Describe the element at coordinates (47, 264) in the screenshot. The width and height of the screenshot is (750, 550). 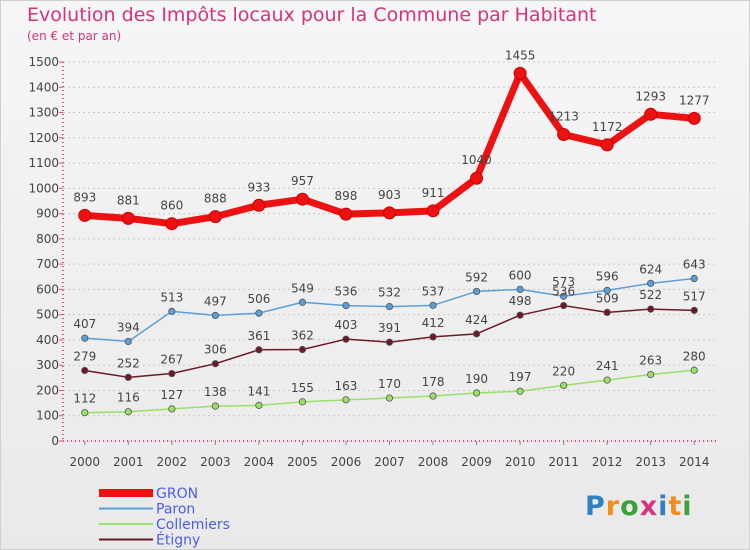
I see `y-tick-label: 700` at that location.